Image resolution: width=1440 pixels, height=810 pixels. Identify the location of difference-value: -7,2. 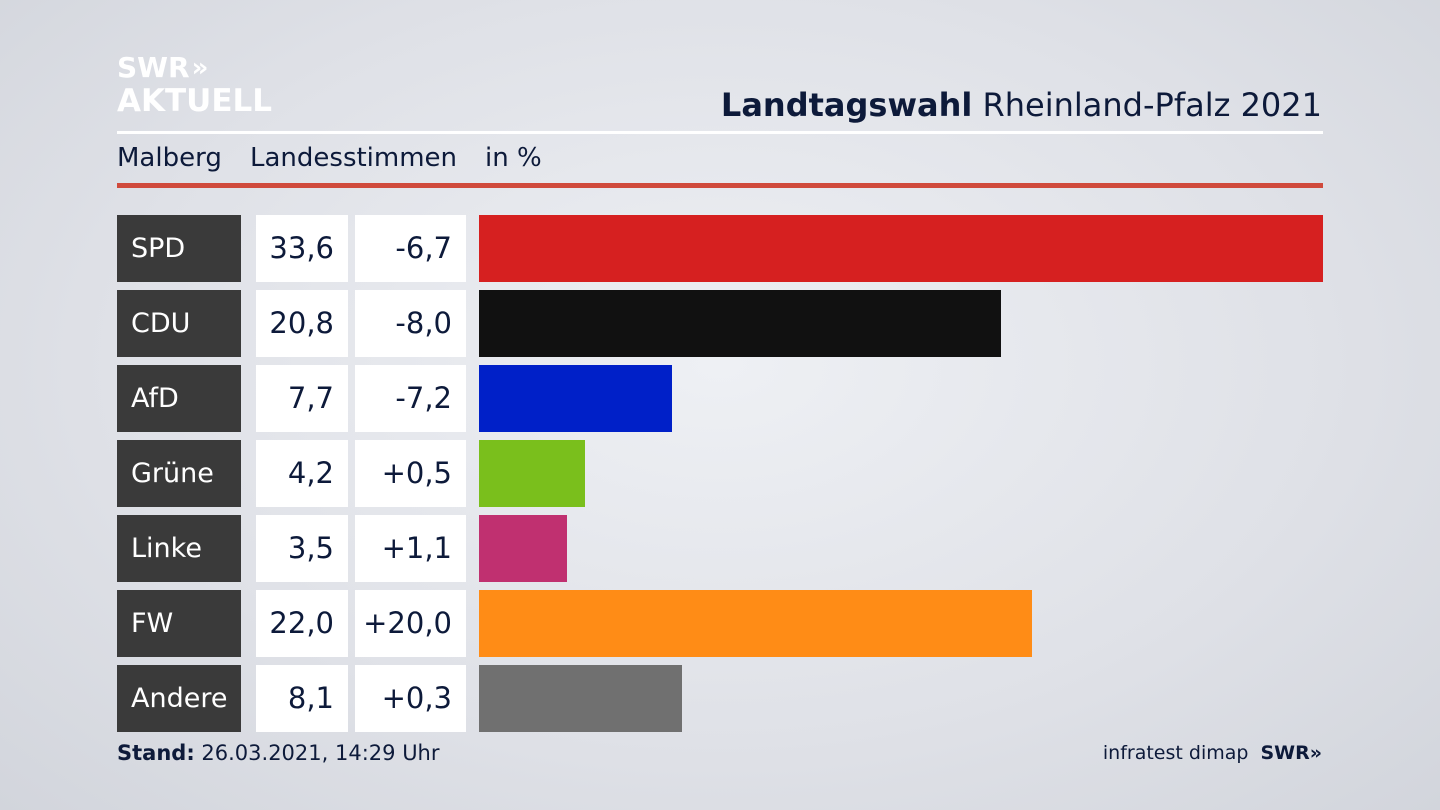
(410, 398).